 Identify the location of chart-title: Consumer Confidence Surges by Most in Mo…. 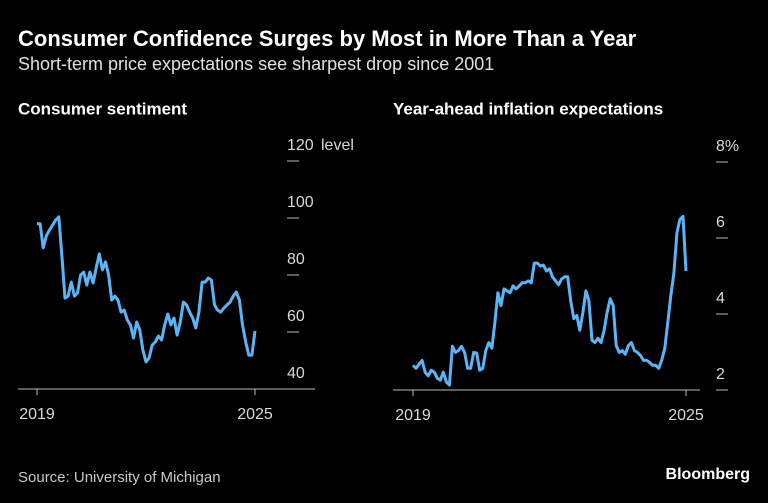
(327, 38).